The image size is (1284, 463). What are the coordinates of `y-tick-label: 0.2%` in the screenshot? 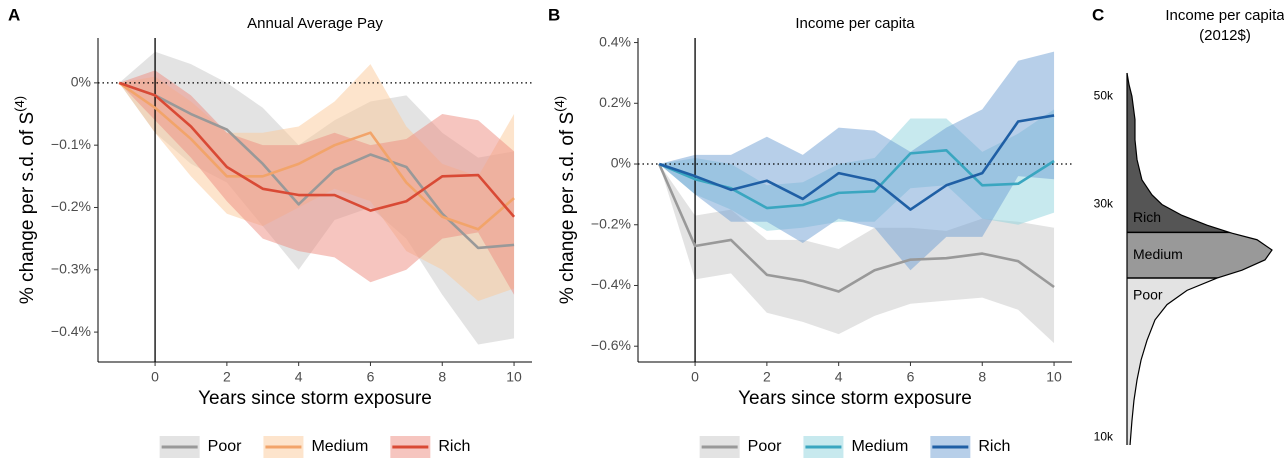 It's located at (615, 102).